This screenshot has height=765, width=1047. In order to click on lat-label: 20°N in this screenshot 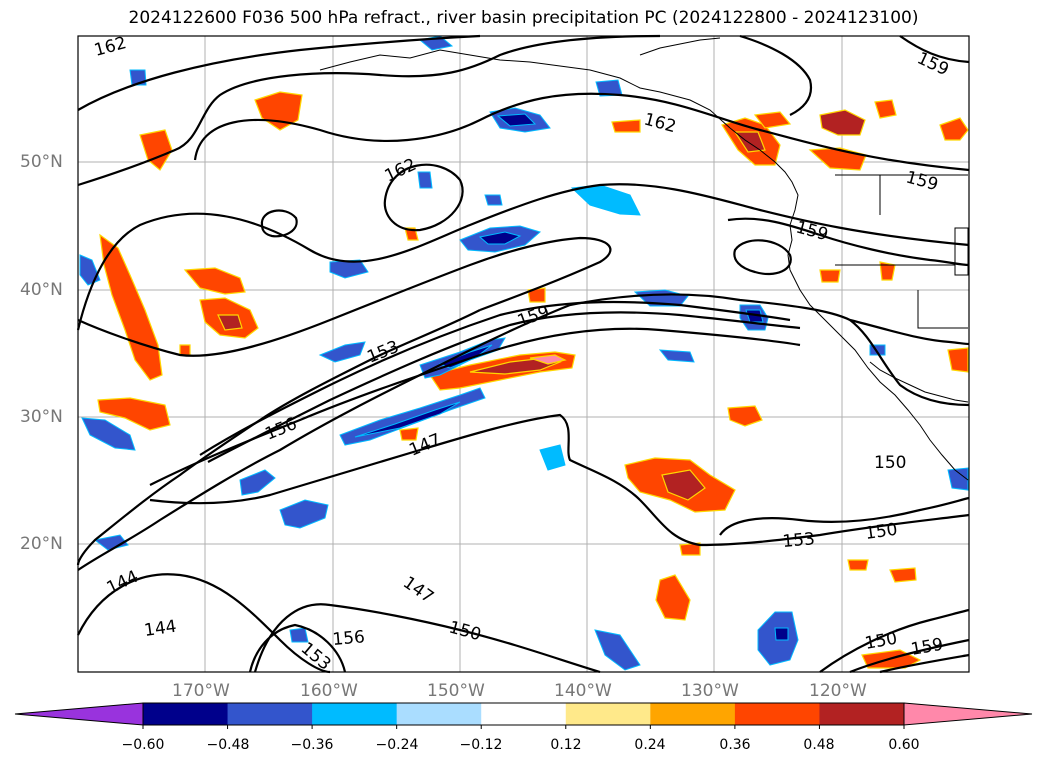, I will do `click(41, 544)`.